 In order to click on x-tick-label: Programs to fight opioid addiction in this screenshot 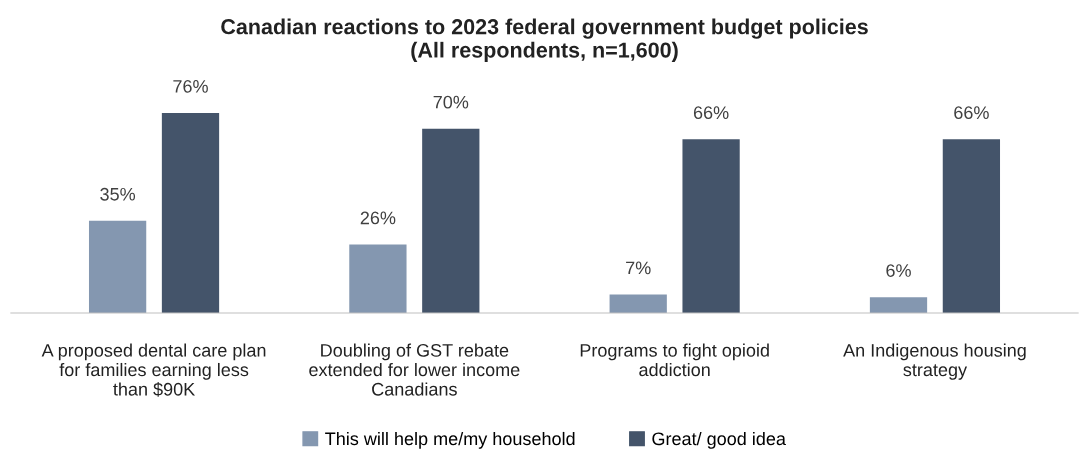, I will do `click(674, 360)`.